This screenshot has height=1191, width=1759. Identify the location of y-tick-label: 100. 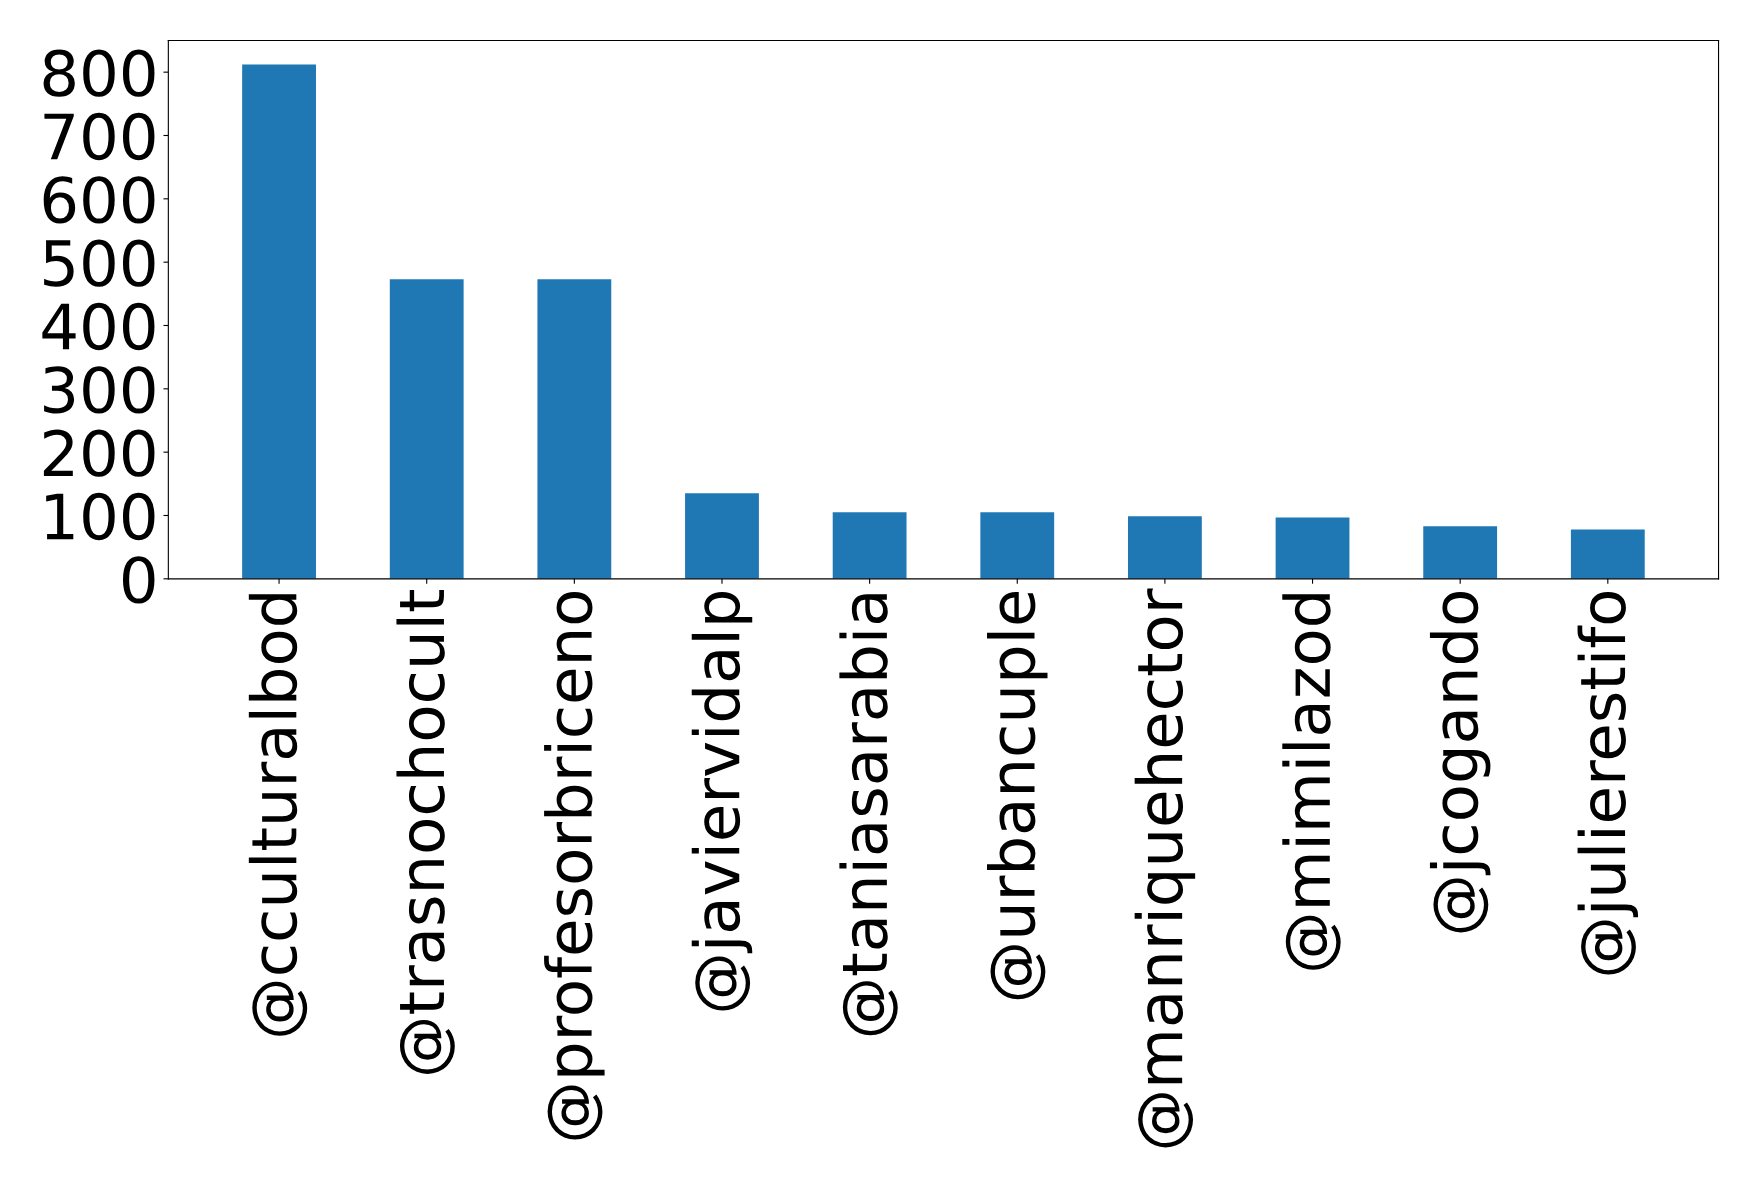
(100, 516).